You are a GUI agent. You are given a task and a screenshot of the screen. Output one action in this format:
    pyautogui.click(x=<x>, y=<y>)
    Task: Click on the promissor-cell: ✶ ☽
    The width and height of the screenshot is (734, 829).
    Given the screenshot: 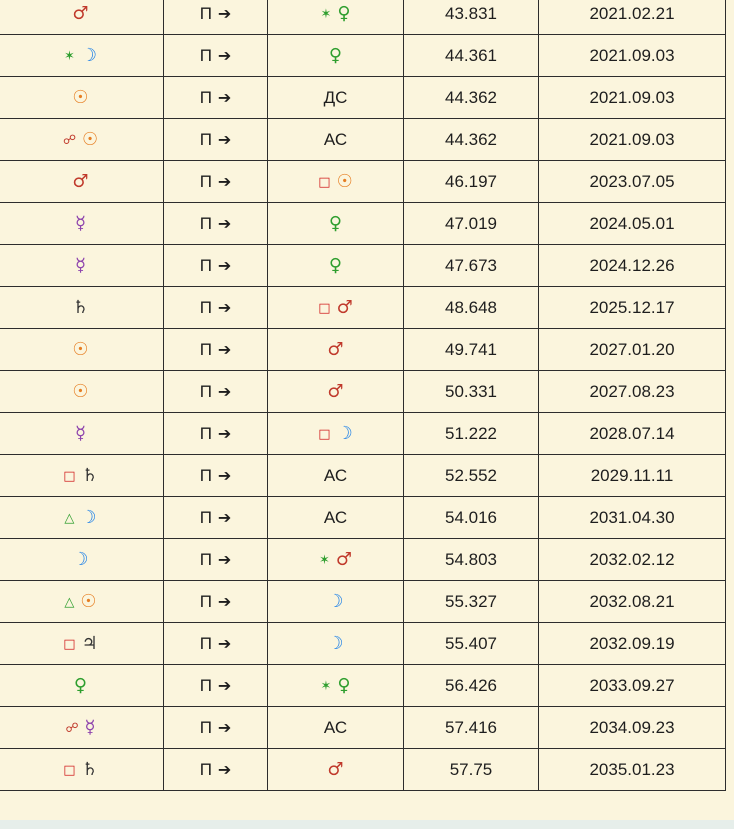 What is the action you would take?
    pyautogui.click(x=82, y=55)
    